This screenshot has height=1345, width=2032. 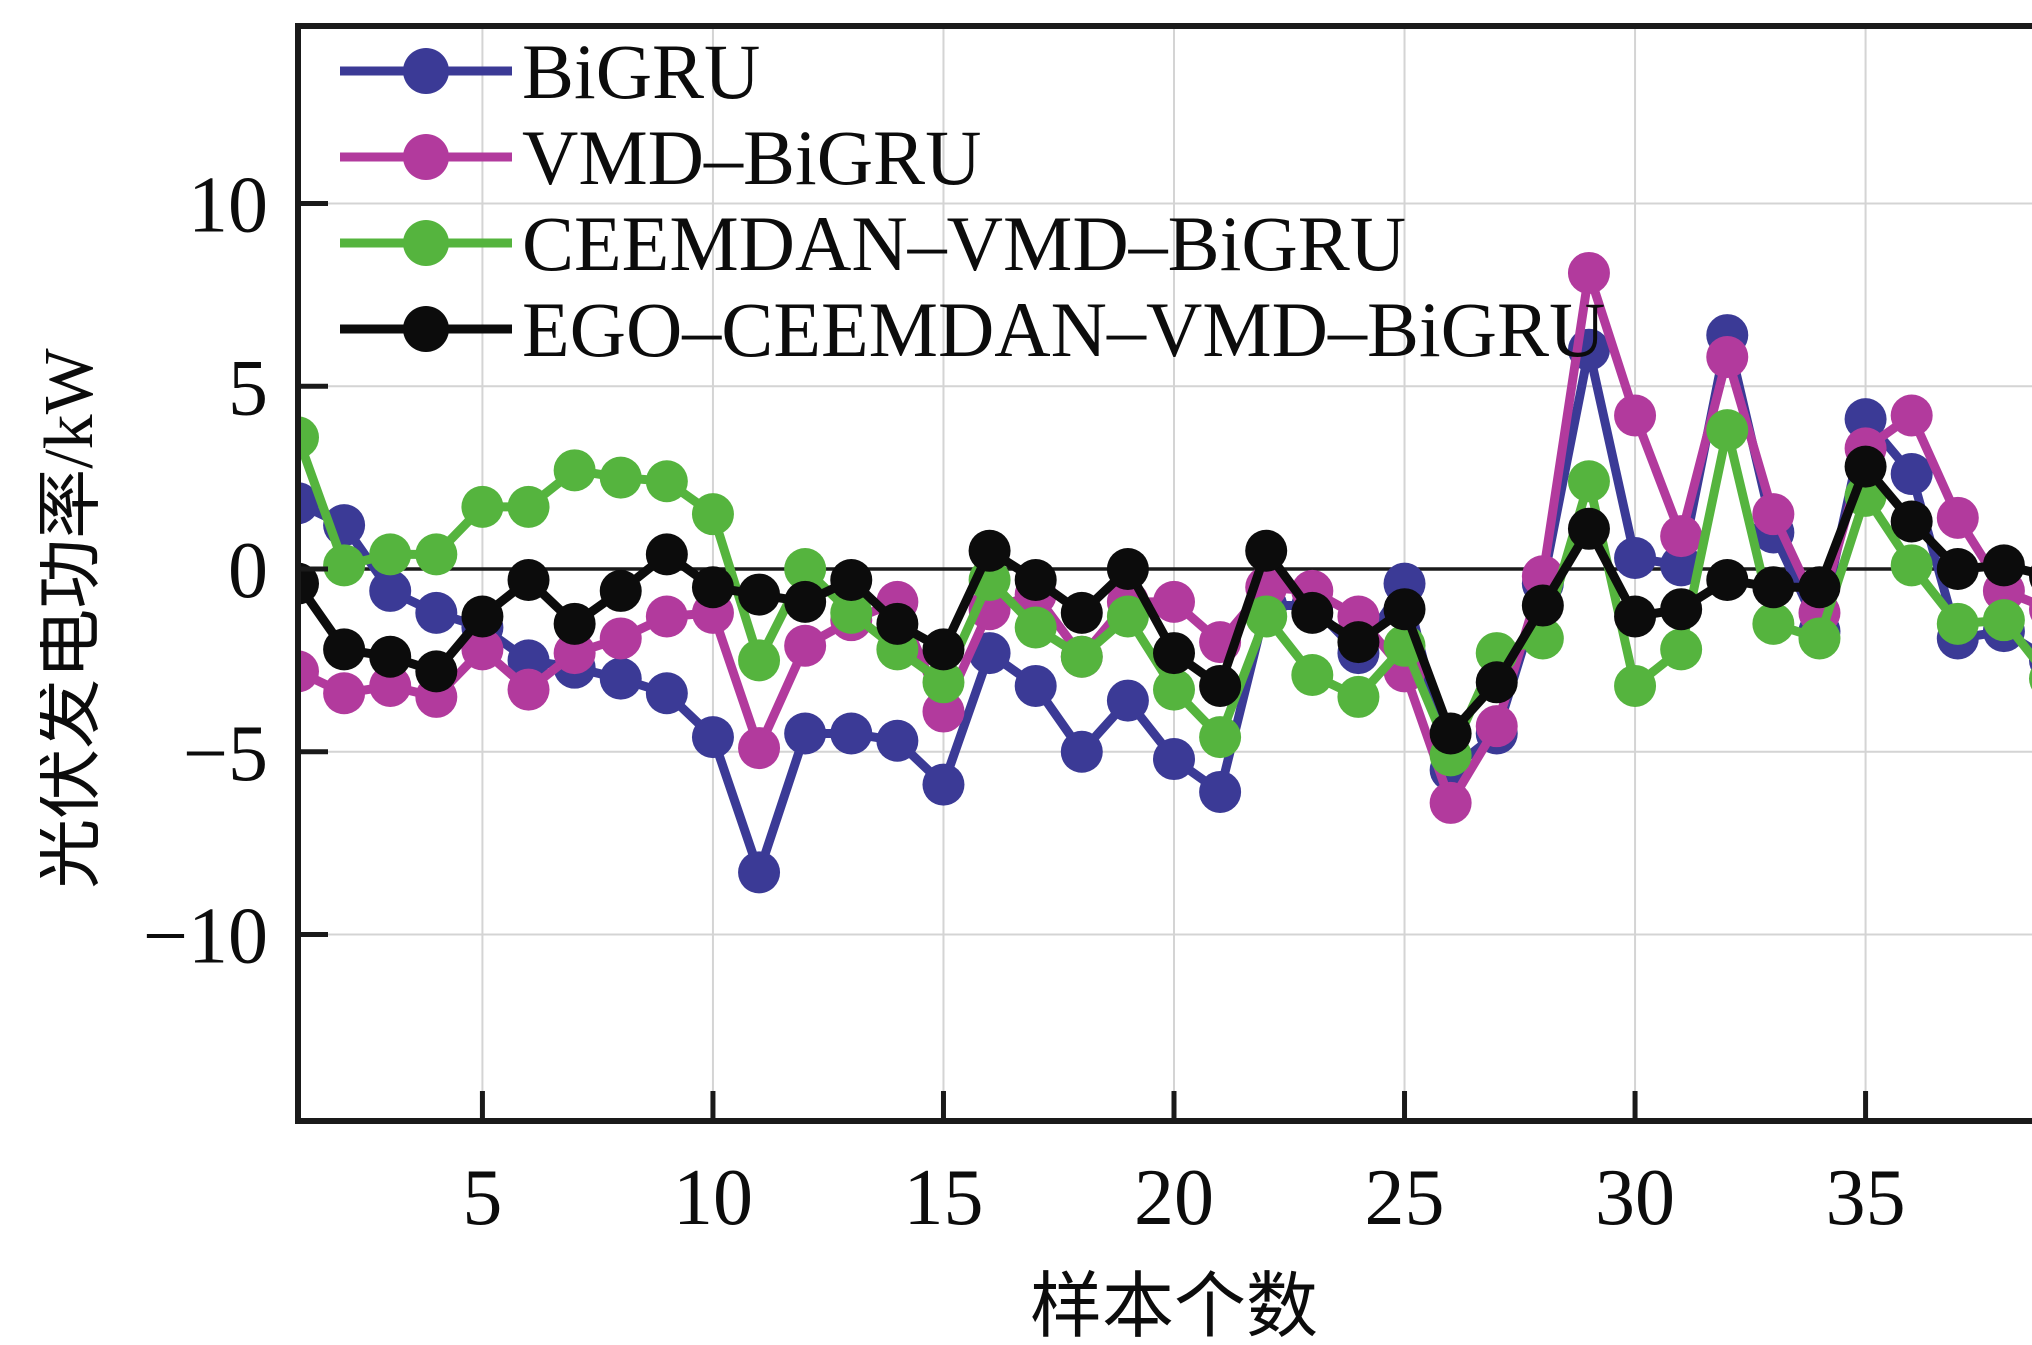 What do you see at coordinates (74, 618) in the screenshot?
I see `y-axis-title: 光伏发电功率/kW` at bounding box center [74, 618].